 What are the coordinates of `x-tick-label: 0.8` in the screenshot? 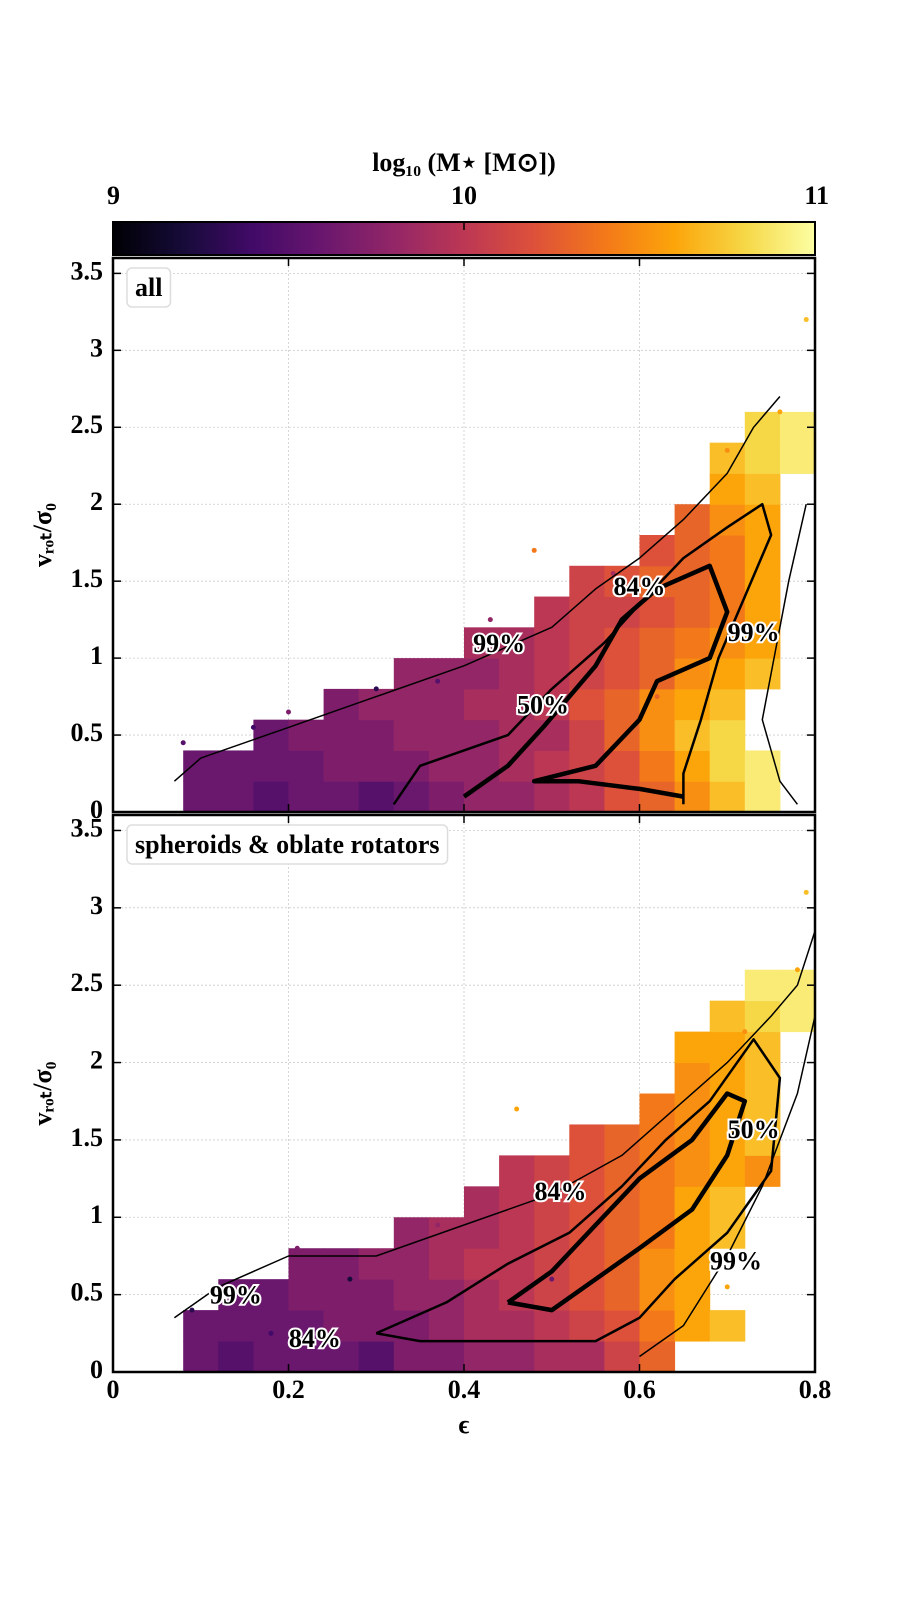 It's located at (815, 1389).